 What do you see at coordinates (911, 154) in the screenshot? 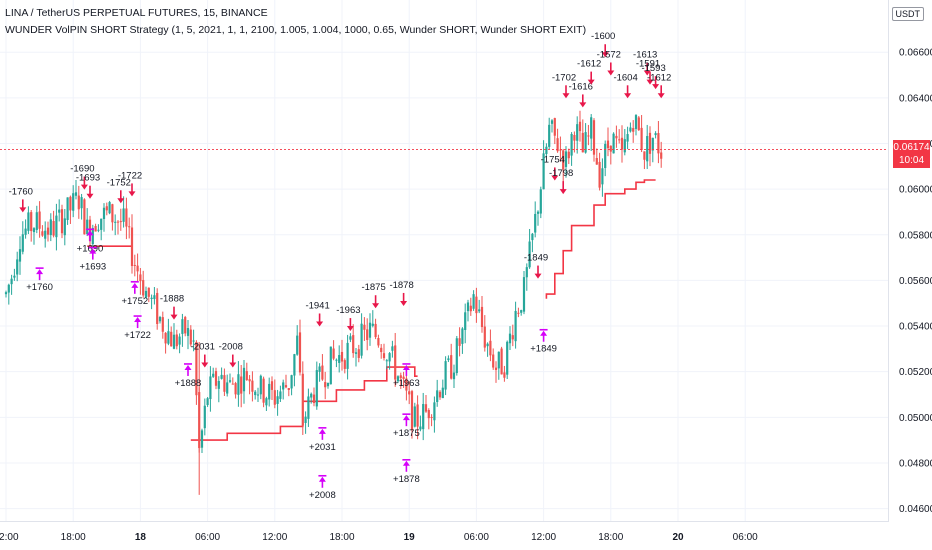
I see `current-price-label: 0.06174 10:04` at bounding box center [911, 154].